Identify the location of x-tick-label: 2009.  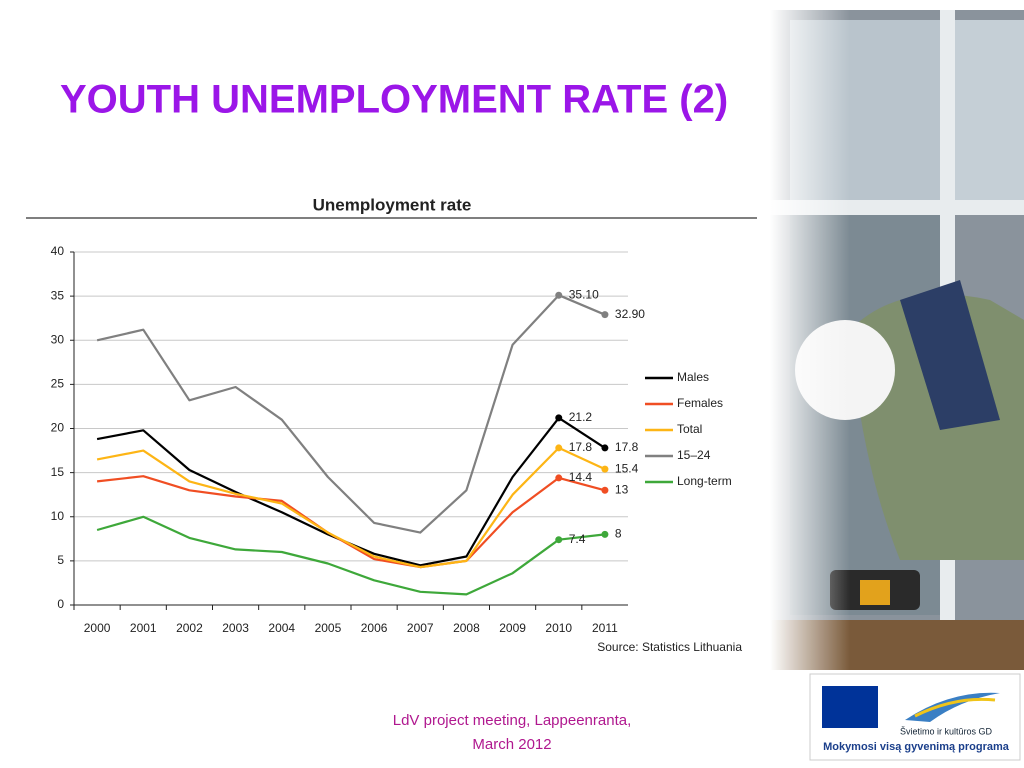
(512, 628).